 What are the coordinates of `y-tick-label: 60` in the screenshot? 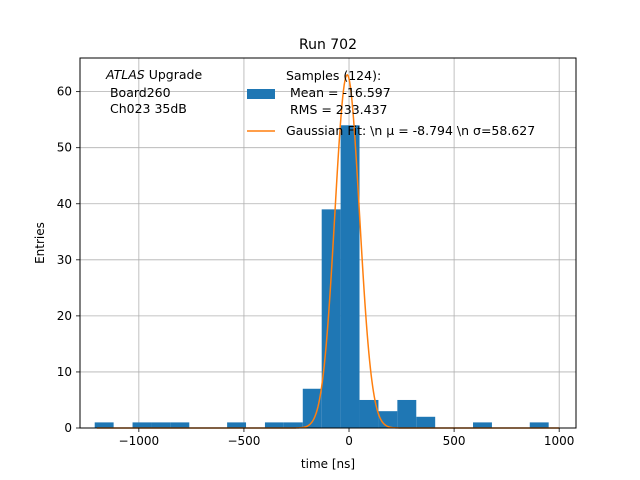 It's located at (64, 92).